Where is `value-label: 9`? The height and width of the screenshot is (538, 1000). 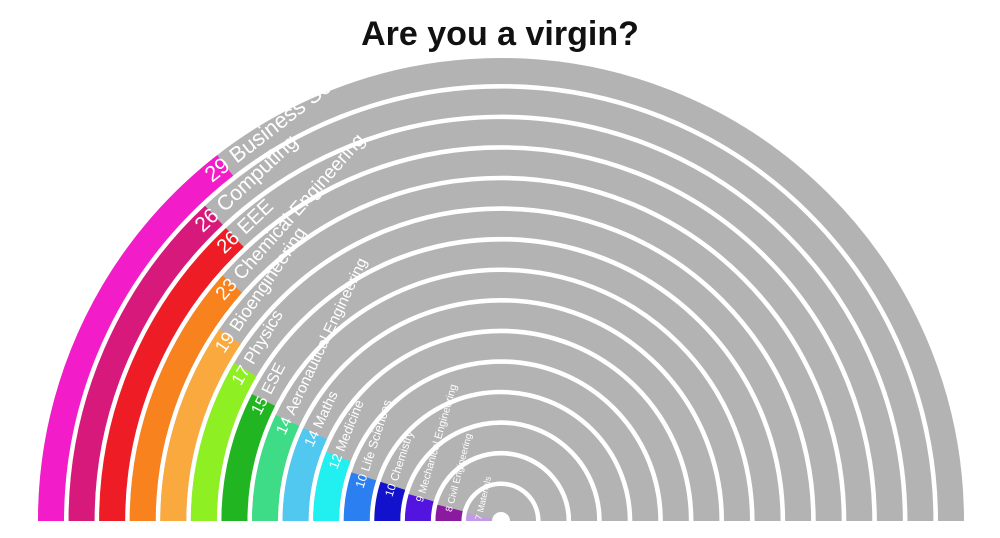
value-label: 9 is located at coordinates (420, 498).